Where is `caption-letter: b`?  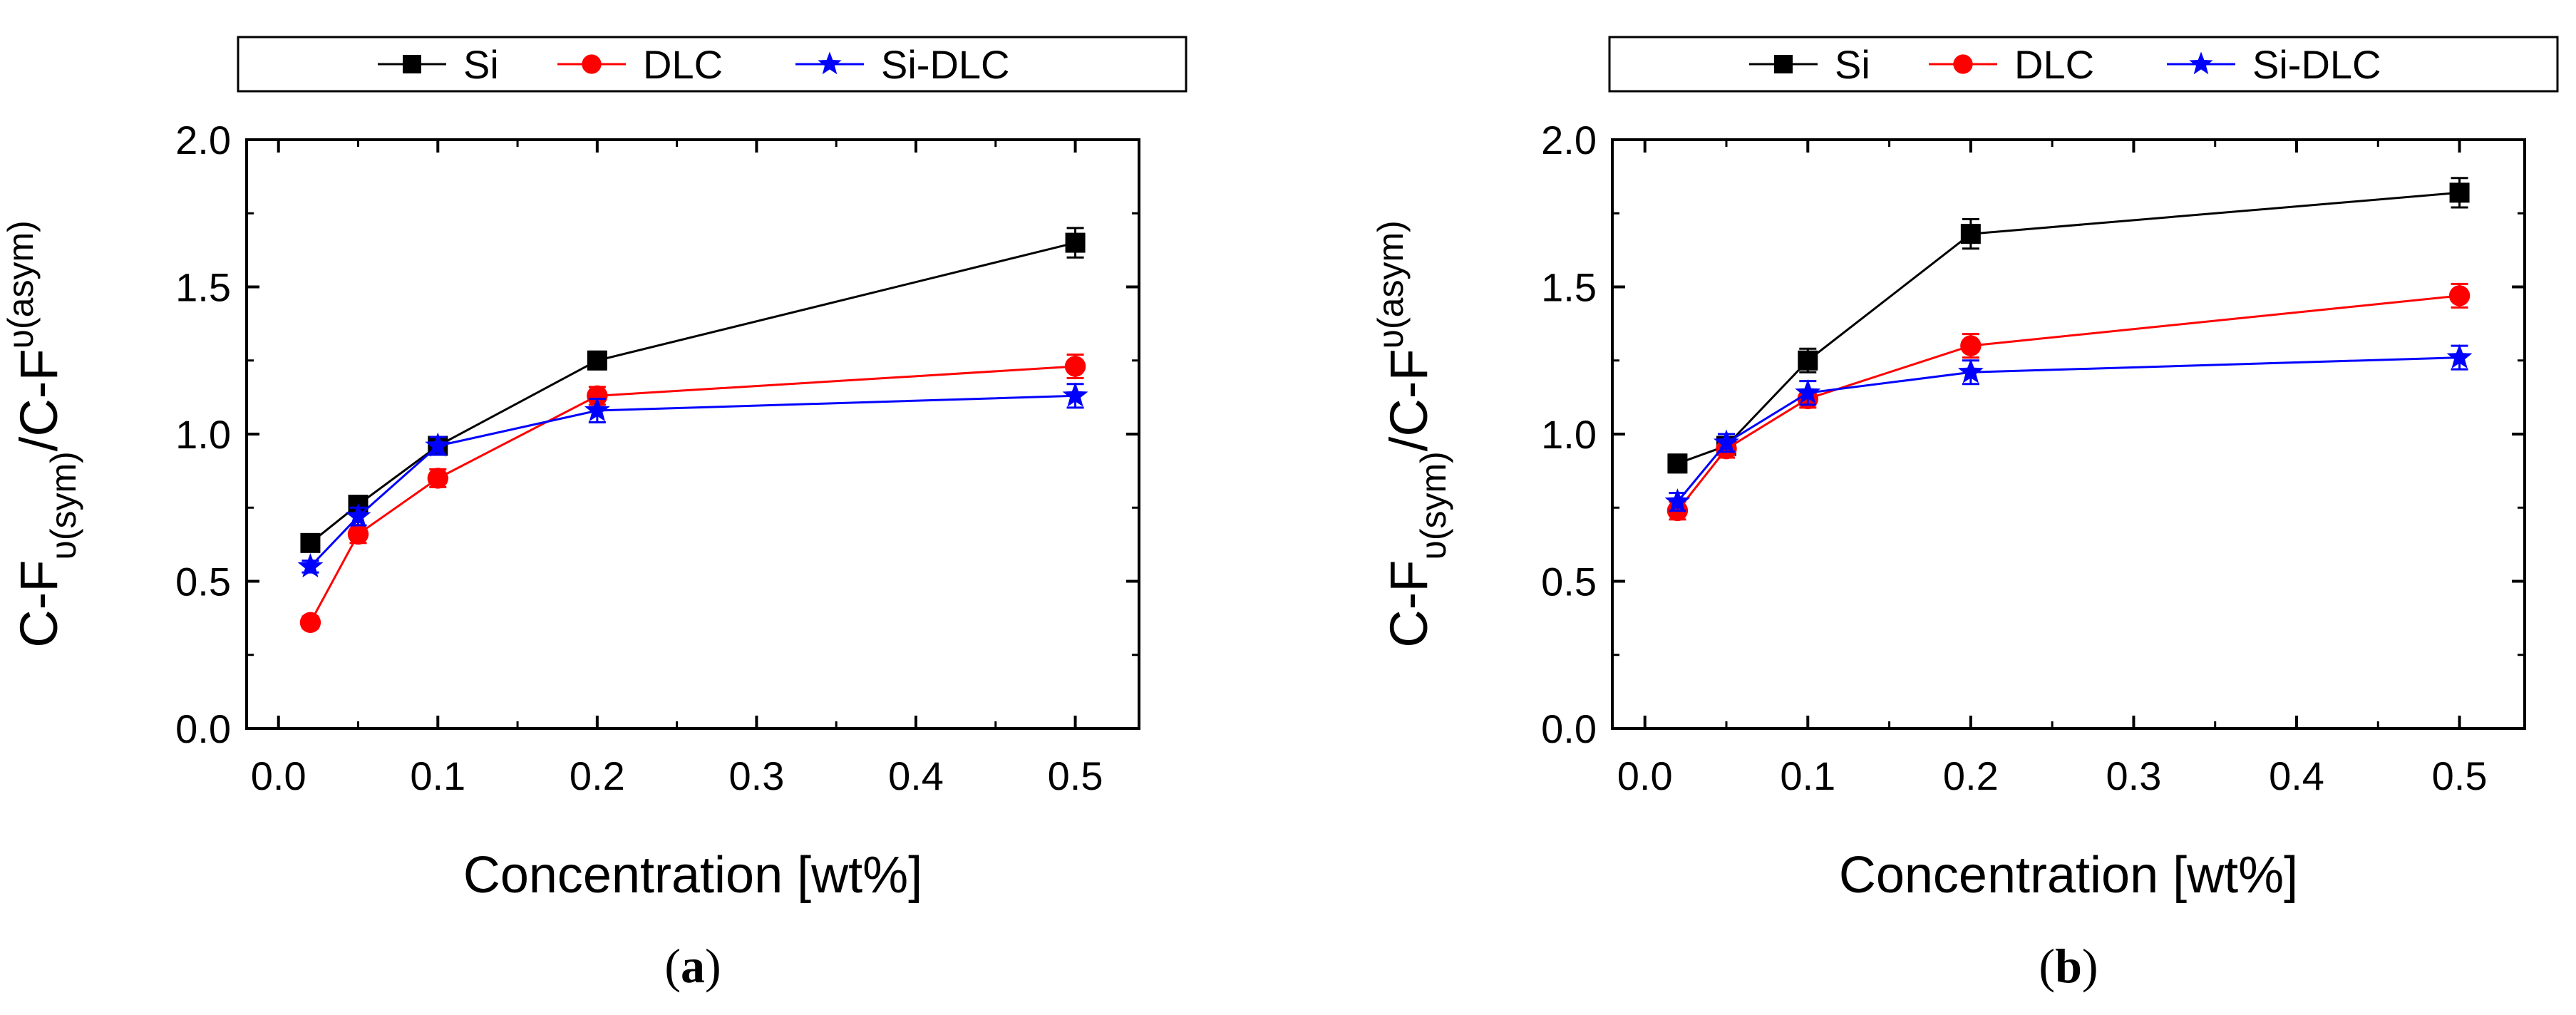
caption-letter: b is located at coordinates (2068, 966).